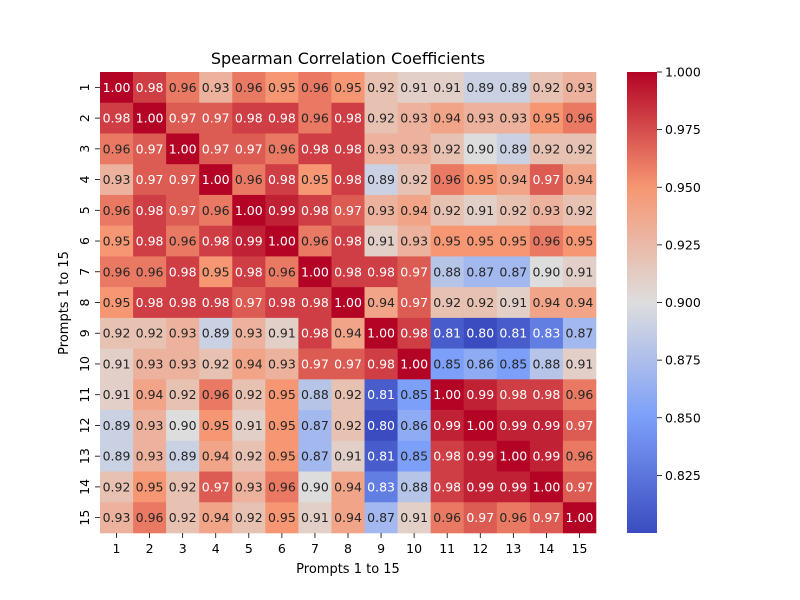 Image resolution: width=800 pixels, height=600 pixels. Describe the element at coordinates (447, 394) in the screenshot. I see `cell-value-label: 1.00` at that location.